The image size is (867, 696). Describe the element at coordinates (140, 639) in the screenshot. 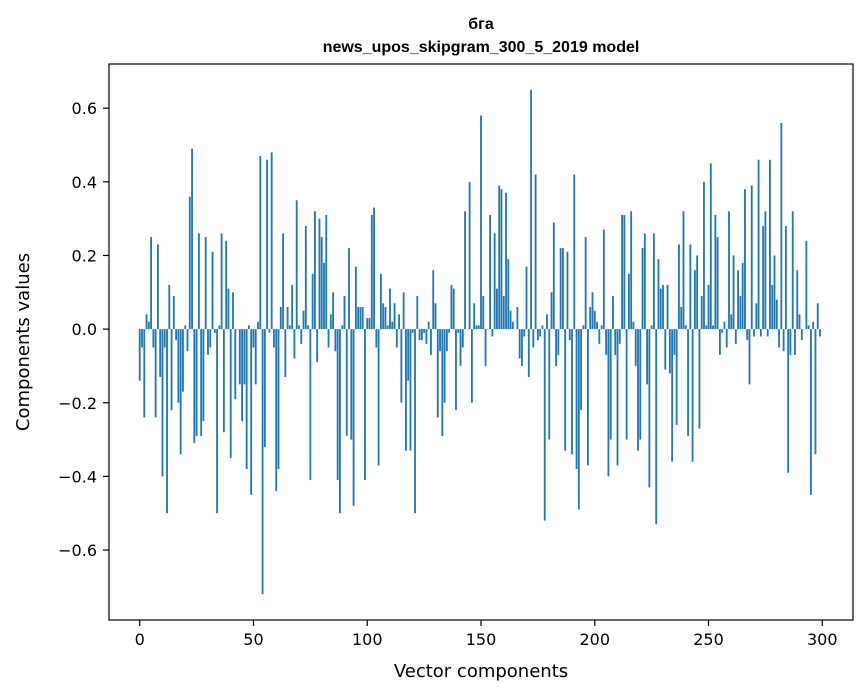

I see `x-tick-label: 0` at that location.